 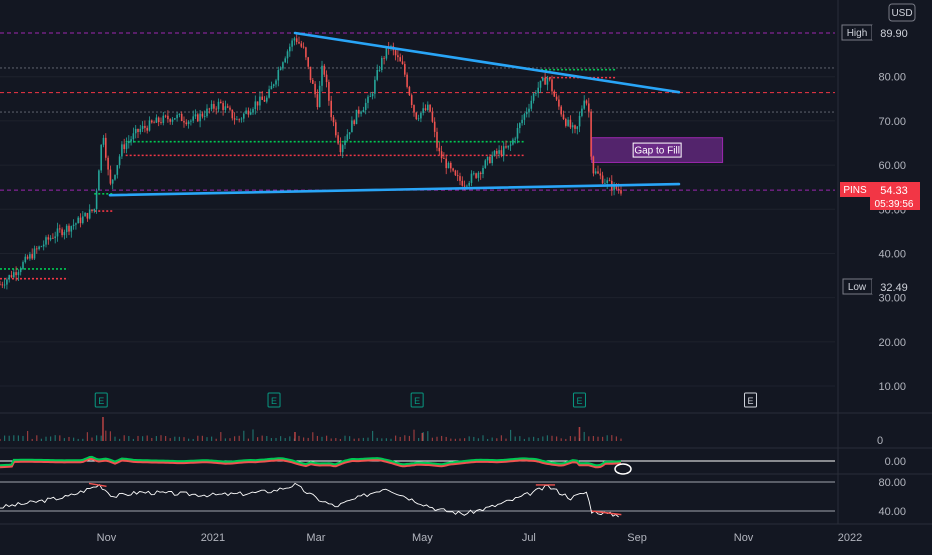 I want to click on trendline, so click(x=394, y=189).